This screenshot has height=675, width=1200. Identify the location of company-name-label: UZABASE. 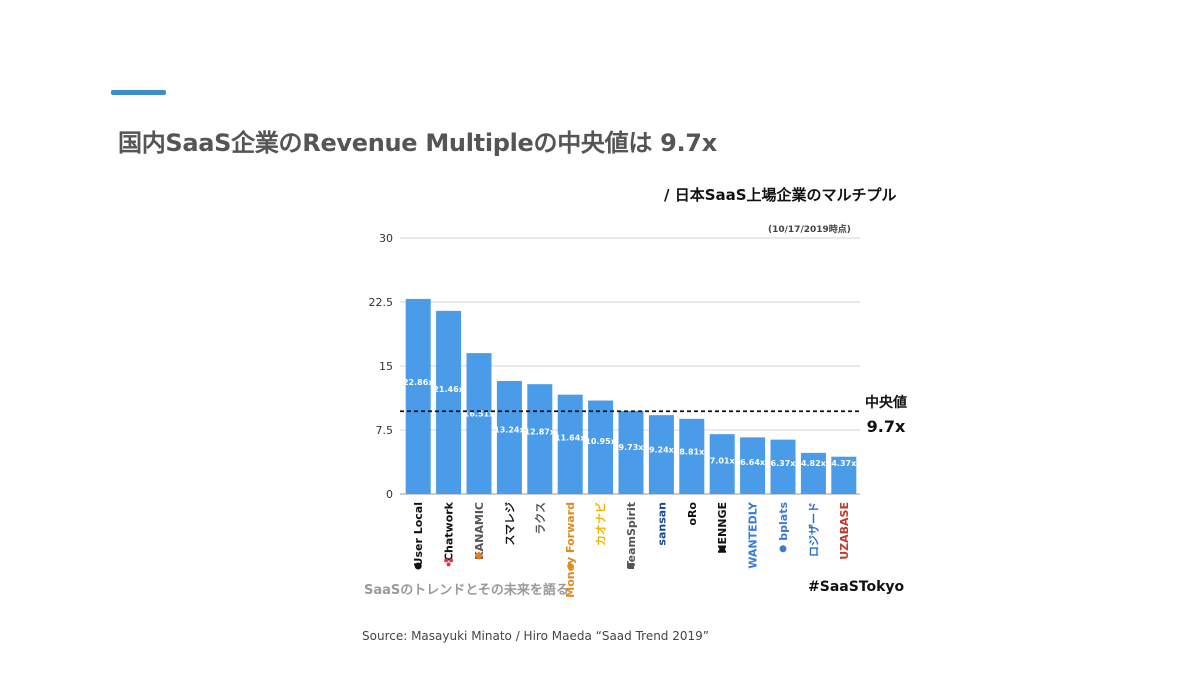
(844, 531).